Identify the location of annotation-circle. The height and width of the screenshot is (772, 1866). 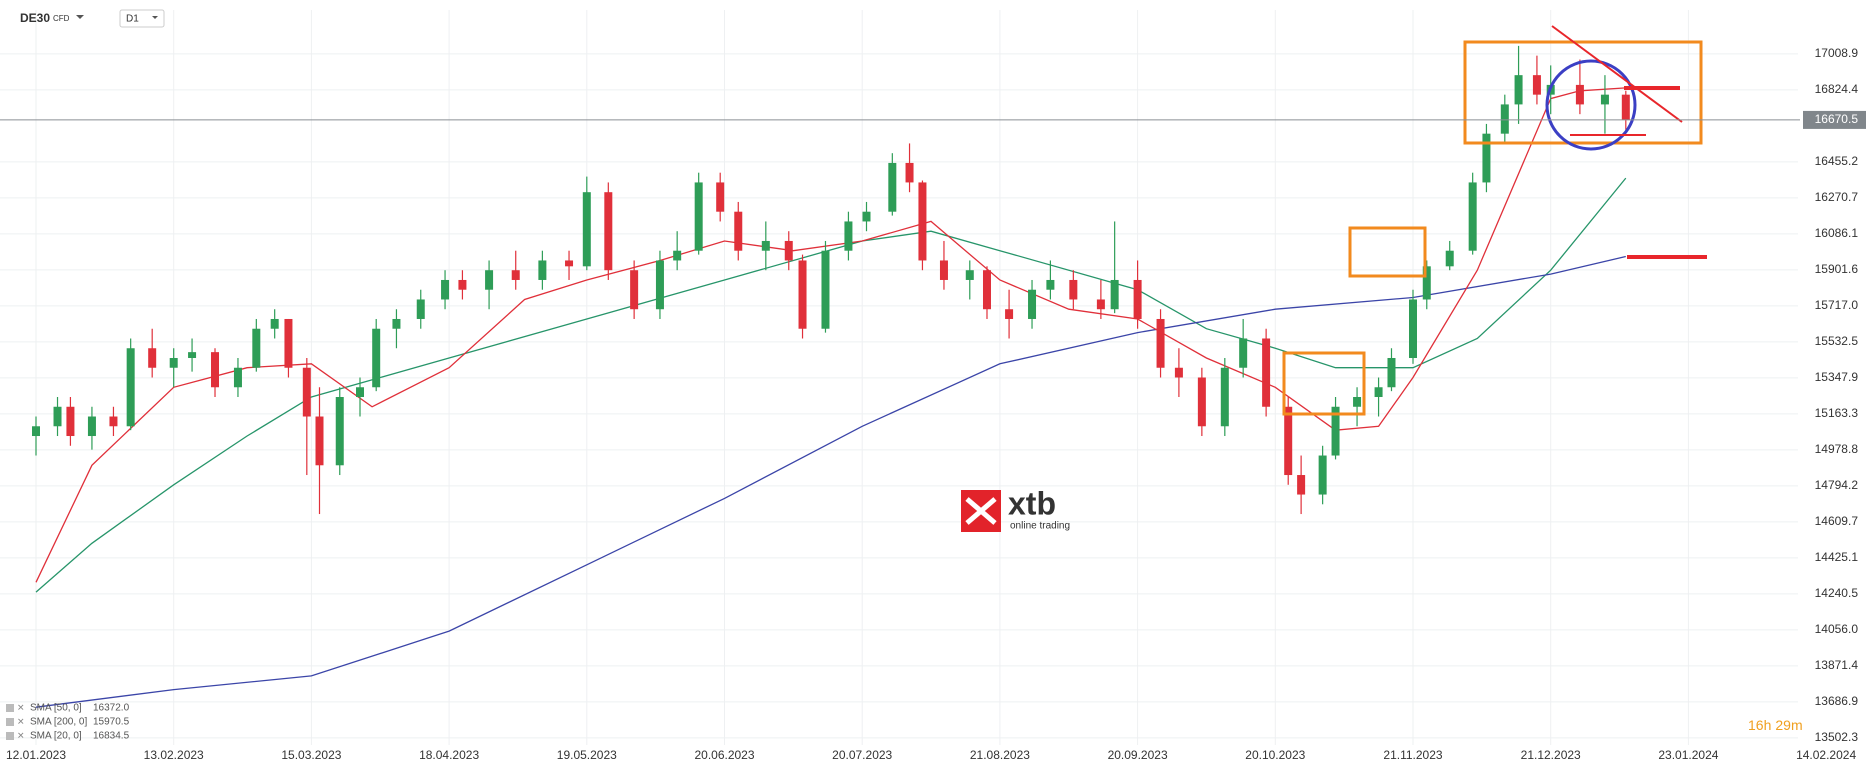
(1591, 105).